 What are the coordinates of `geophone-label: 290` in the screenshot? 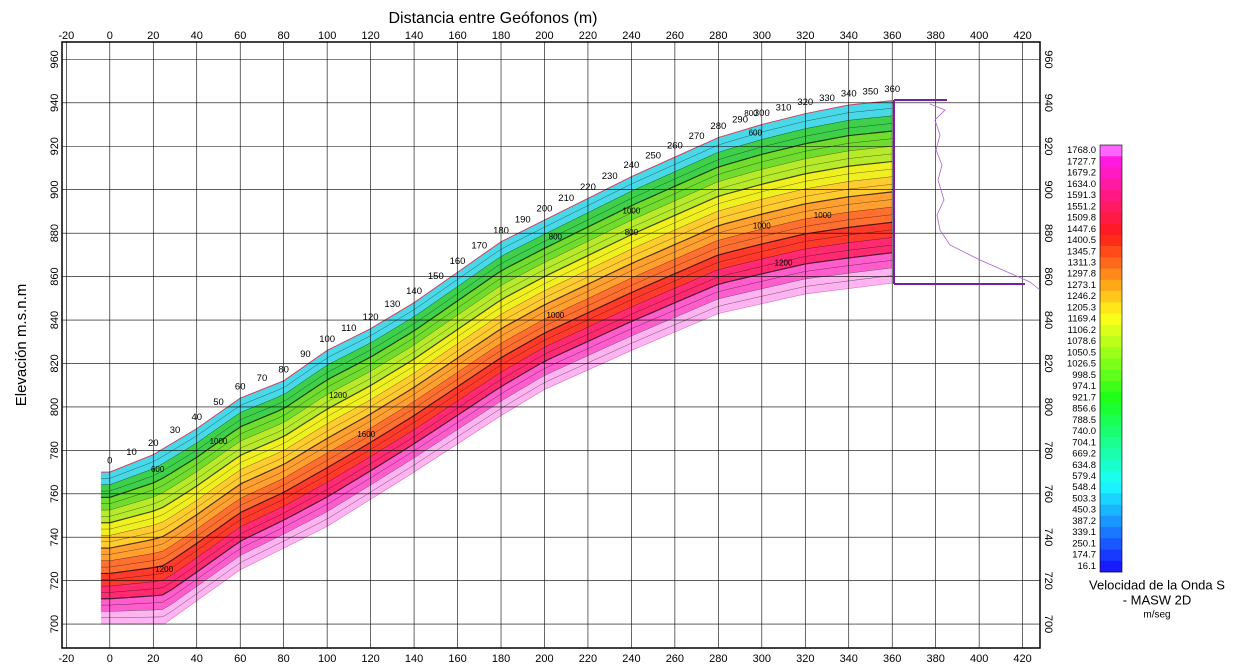 It's located at (740, 120).